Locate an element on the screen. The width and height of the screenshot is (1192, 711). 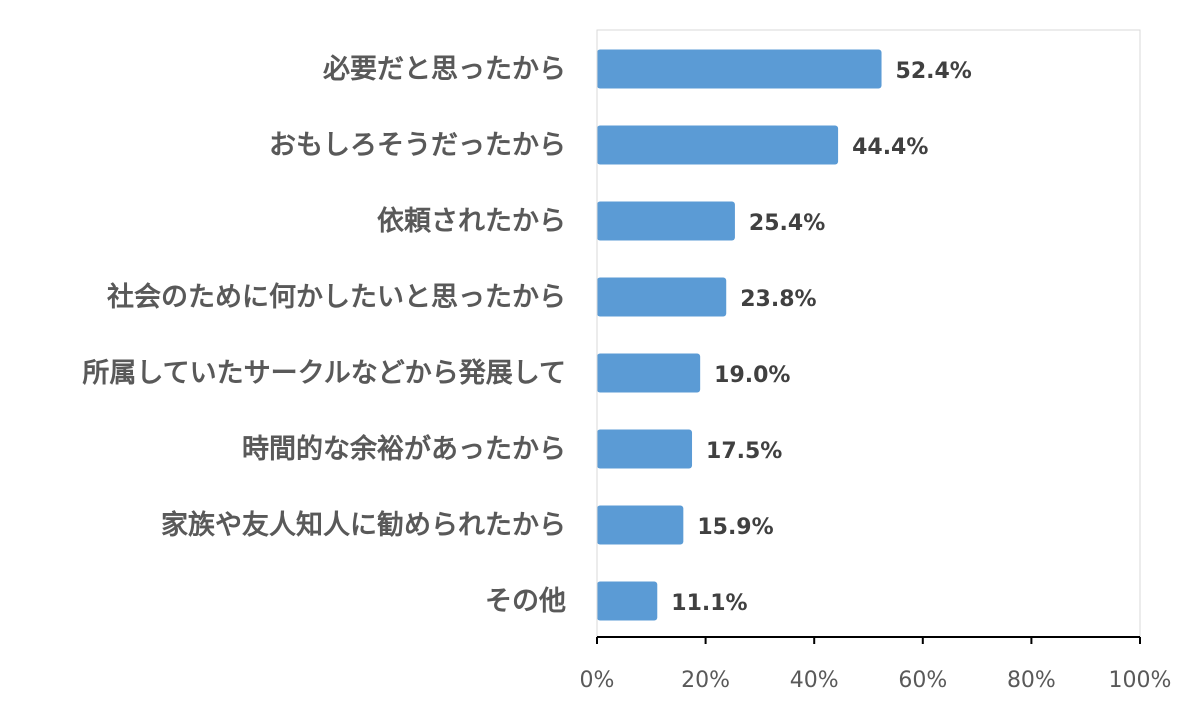
category-label: 家族や友人知人に勧められたから is located at coordinates (363, 525).